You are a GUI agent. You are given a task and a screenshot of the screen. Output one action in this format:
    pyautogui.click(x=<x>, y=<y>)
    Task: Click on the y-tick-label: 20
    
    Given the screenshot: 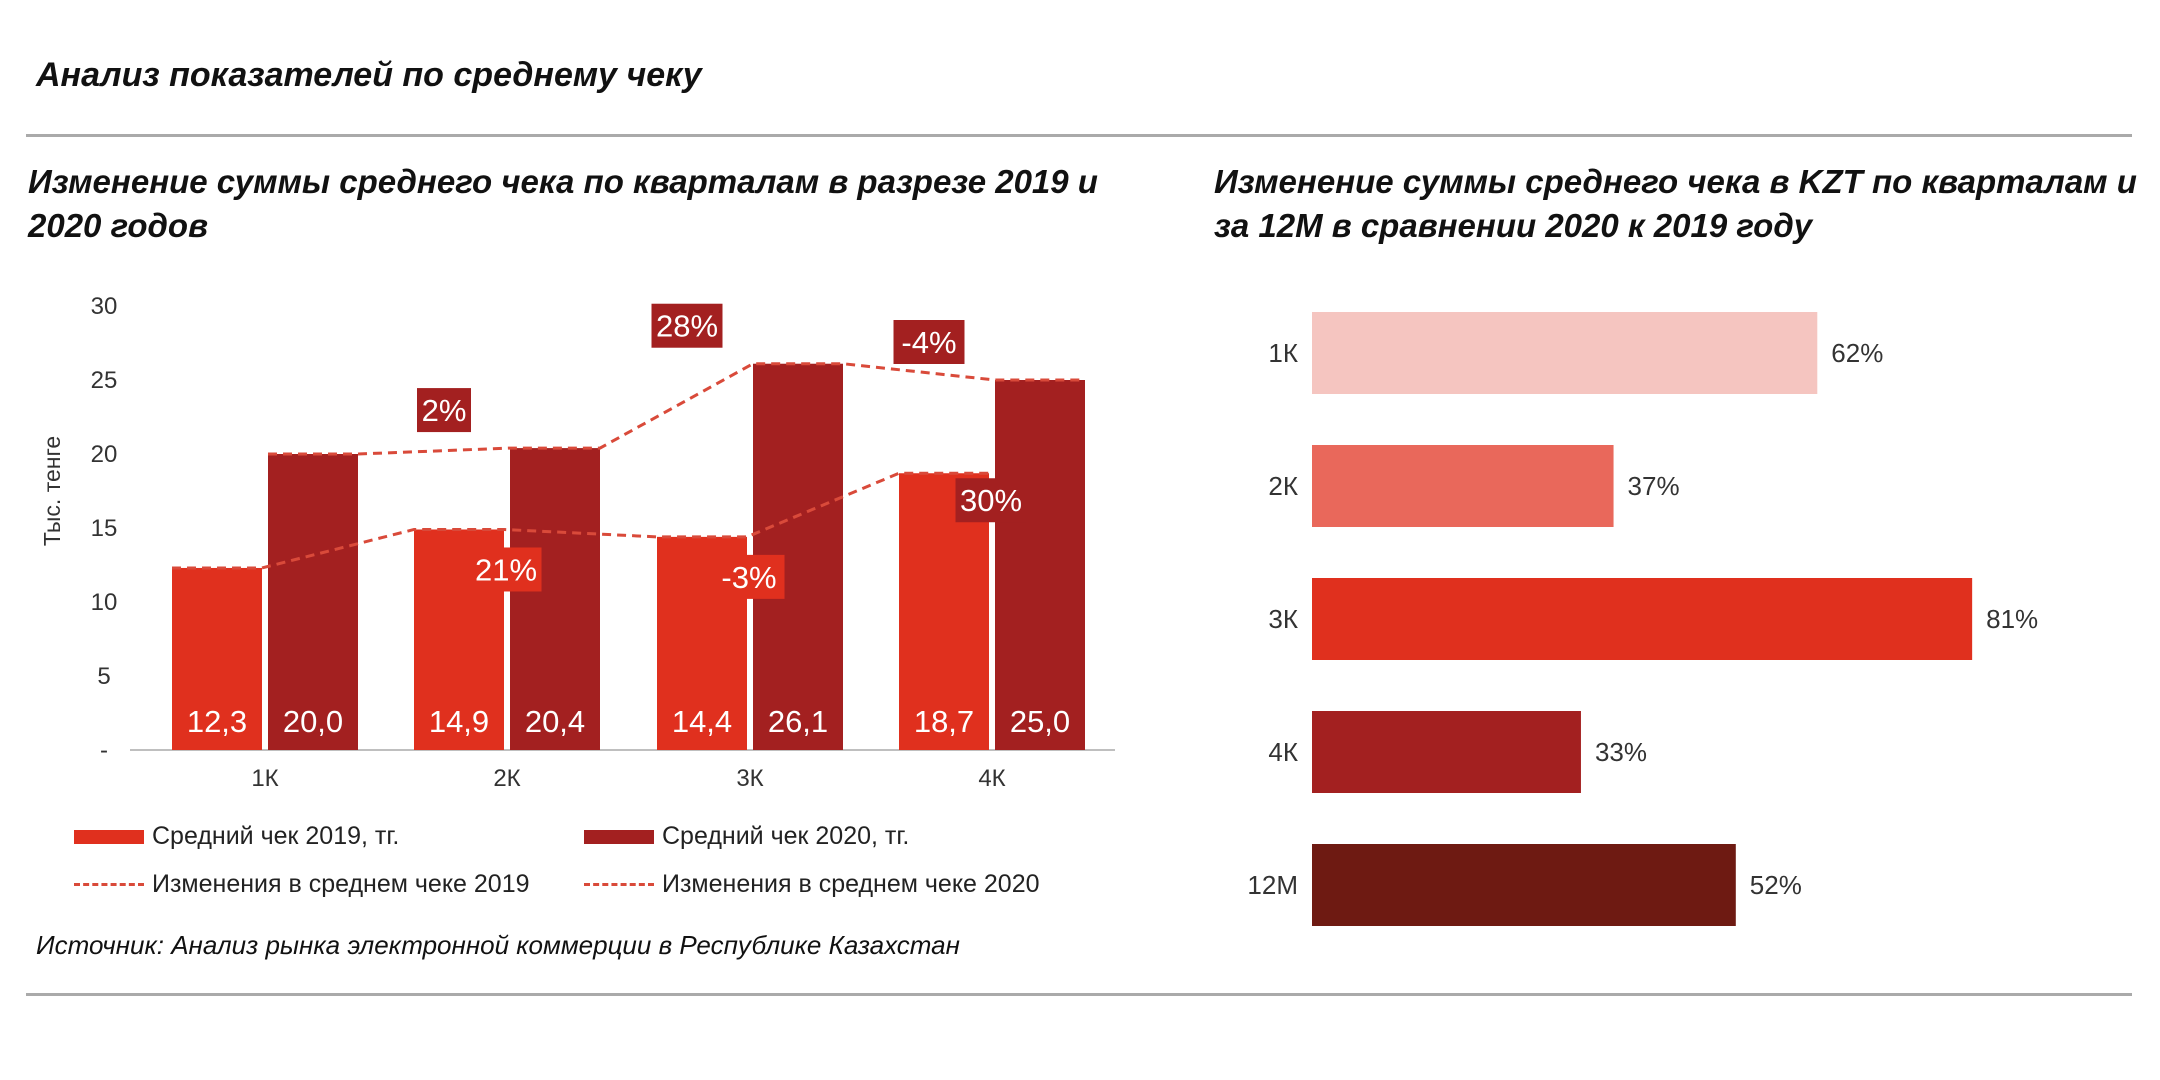 What is the action you would take?
    pyautogui.click(x=104, y=454)
    